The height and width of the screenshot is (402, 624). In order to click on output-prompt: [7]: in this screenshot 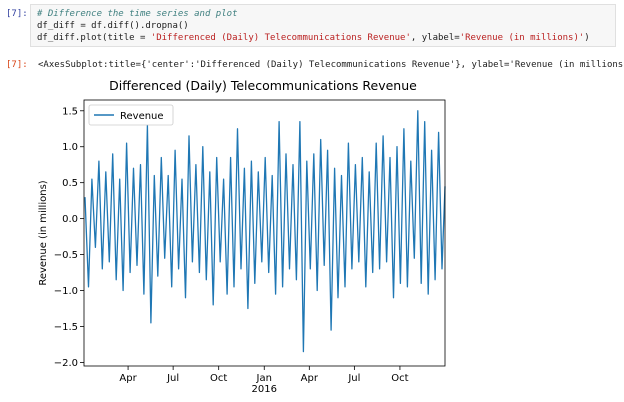, I will do `click(17, 65)`.